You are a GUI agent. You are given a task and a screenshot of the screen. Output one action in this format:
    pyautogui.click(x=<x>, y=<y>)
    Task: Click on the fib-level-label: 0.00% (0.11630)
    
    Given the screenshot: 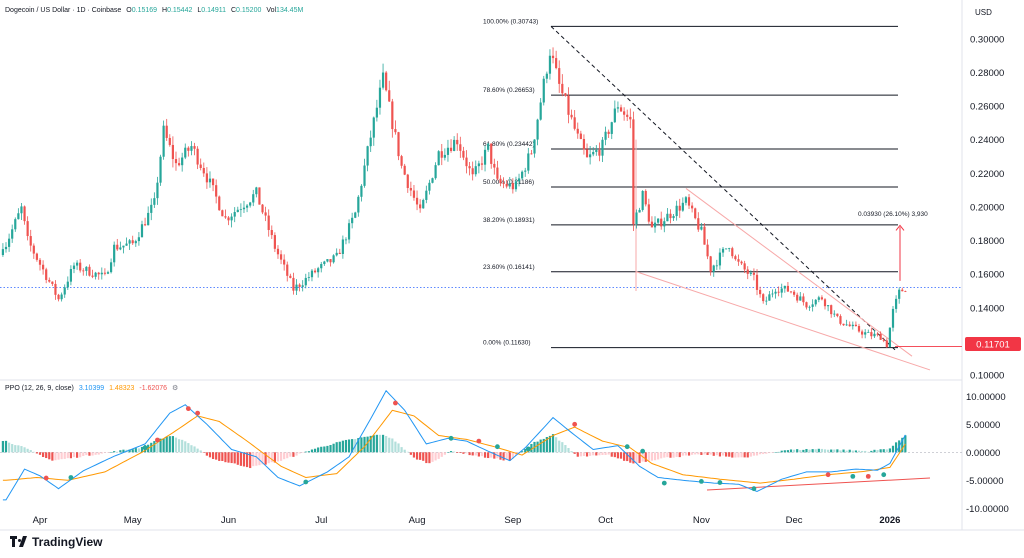 What is the action you would take?
    pyautogui.click(x=507, y=343)
    